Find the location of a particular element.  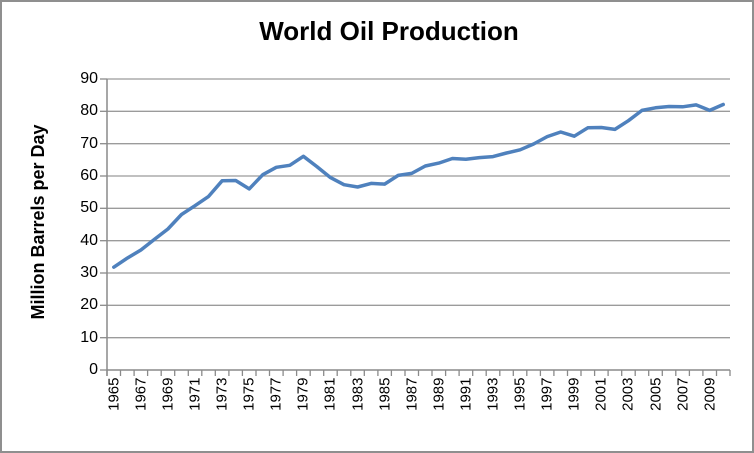

x-tick-label: 1993 is located at coordinates (493, 394).